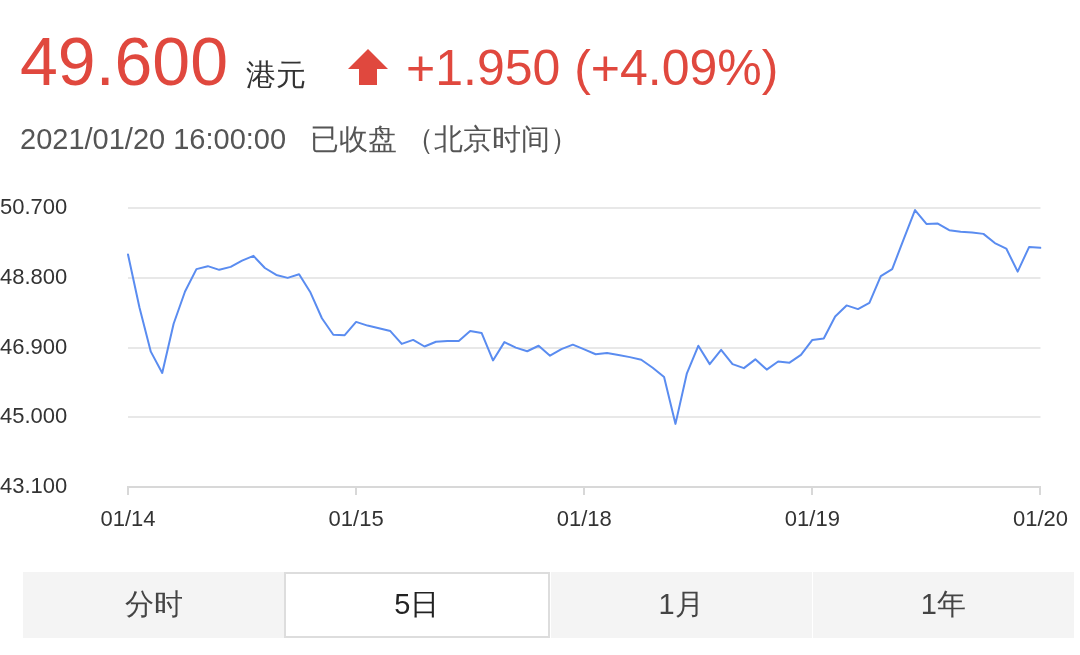 Image resolution: width=1080 pixels, height=655 pixels. What do you see at coordinates (1040, 519) in the screenshot?
I see `x-tick-label: 01/20` at bounding box center [1040, 519].